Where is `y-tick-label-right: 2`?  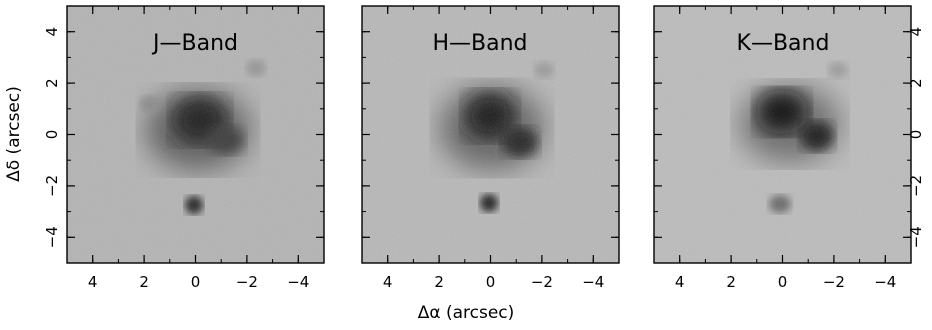
y-tick-label-right: 2 is located at coordinates (916, 83).